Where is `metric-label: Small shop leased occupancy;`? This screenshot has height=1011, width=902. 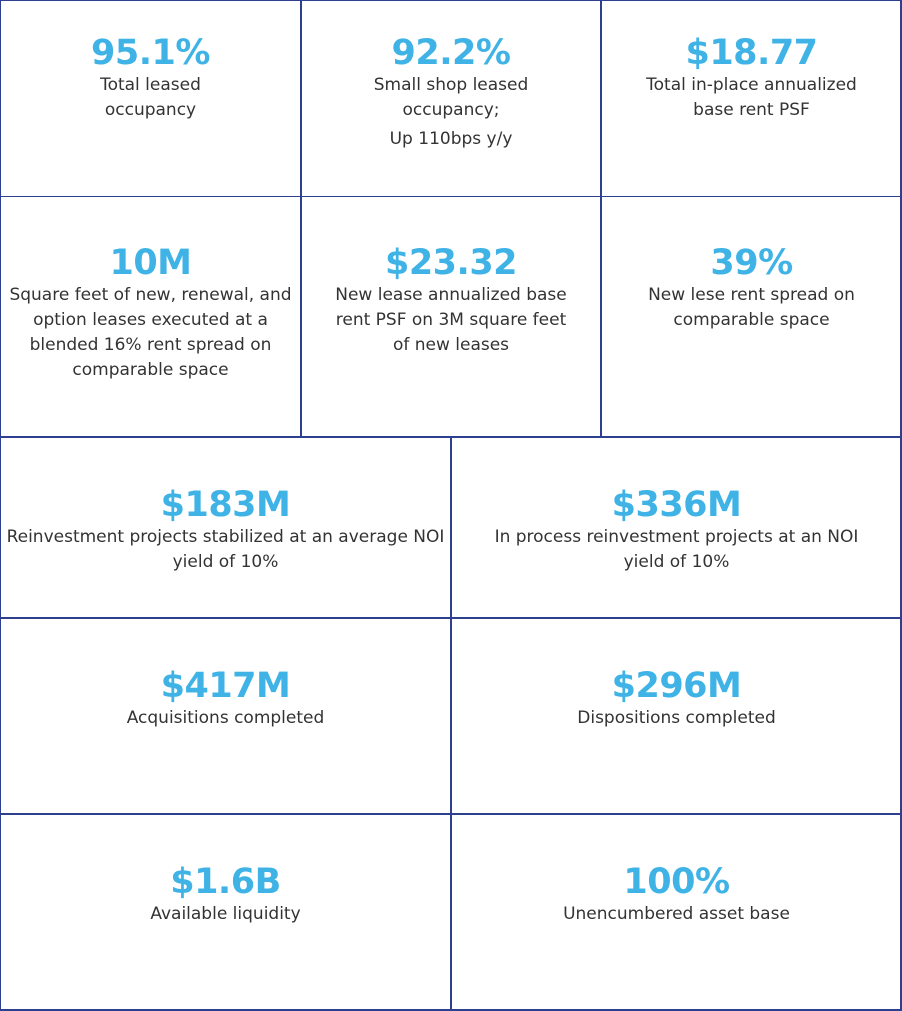
metric-label: Small shop leased occupancy; is located at coordinates (451, 97).